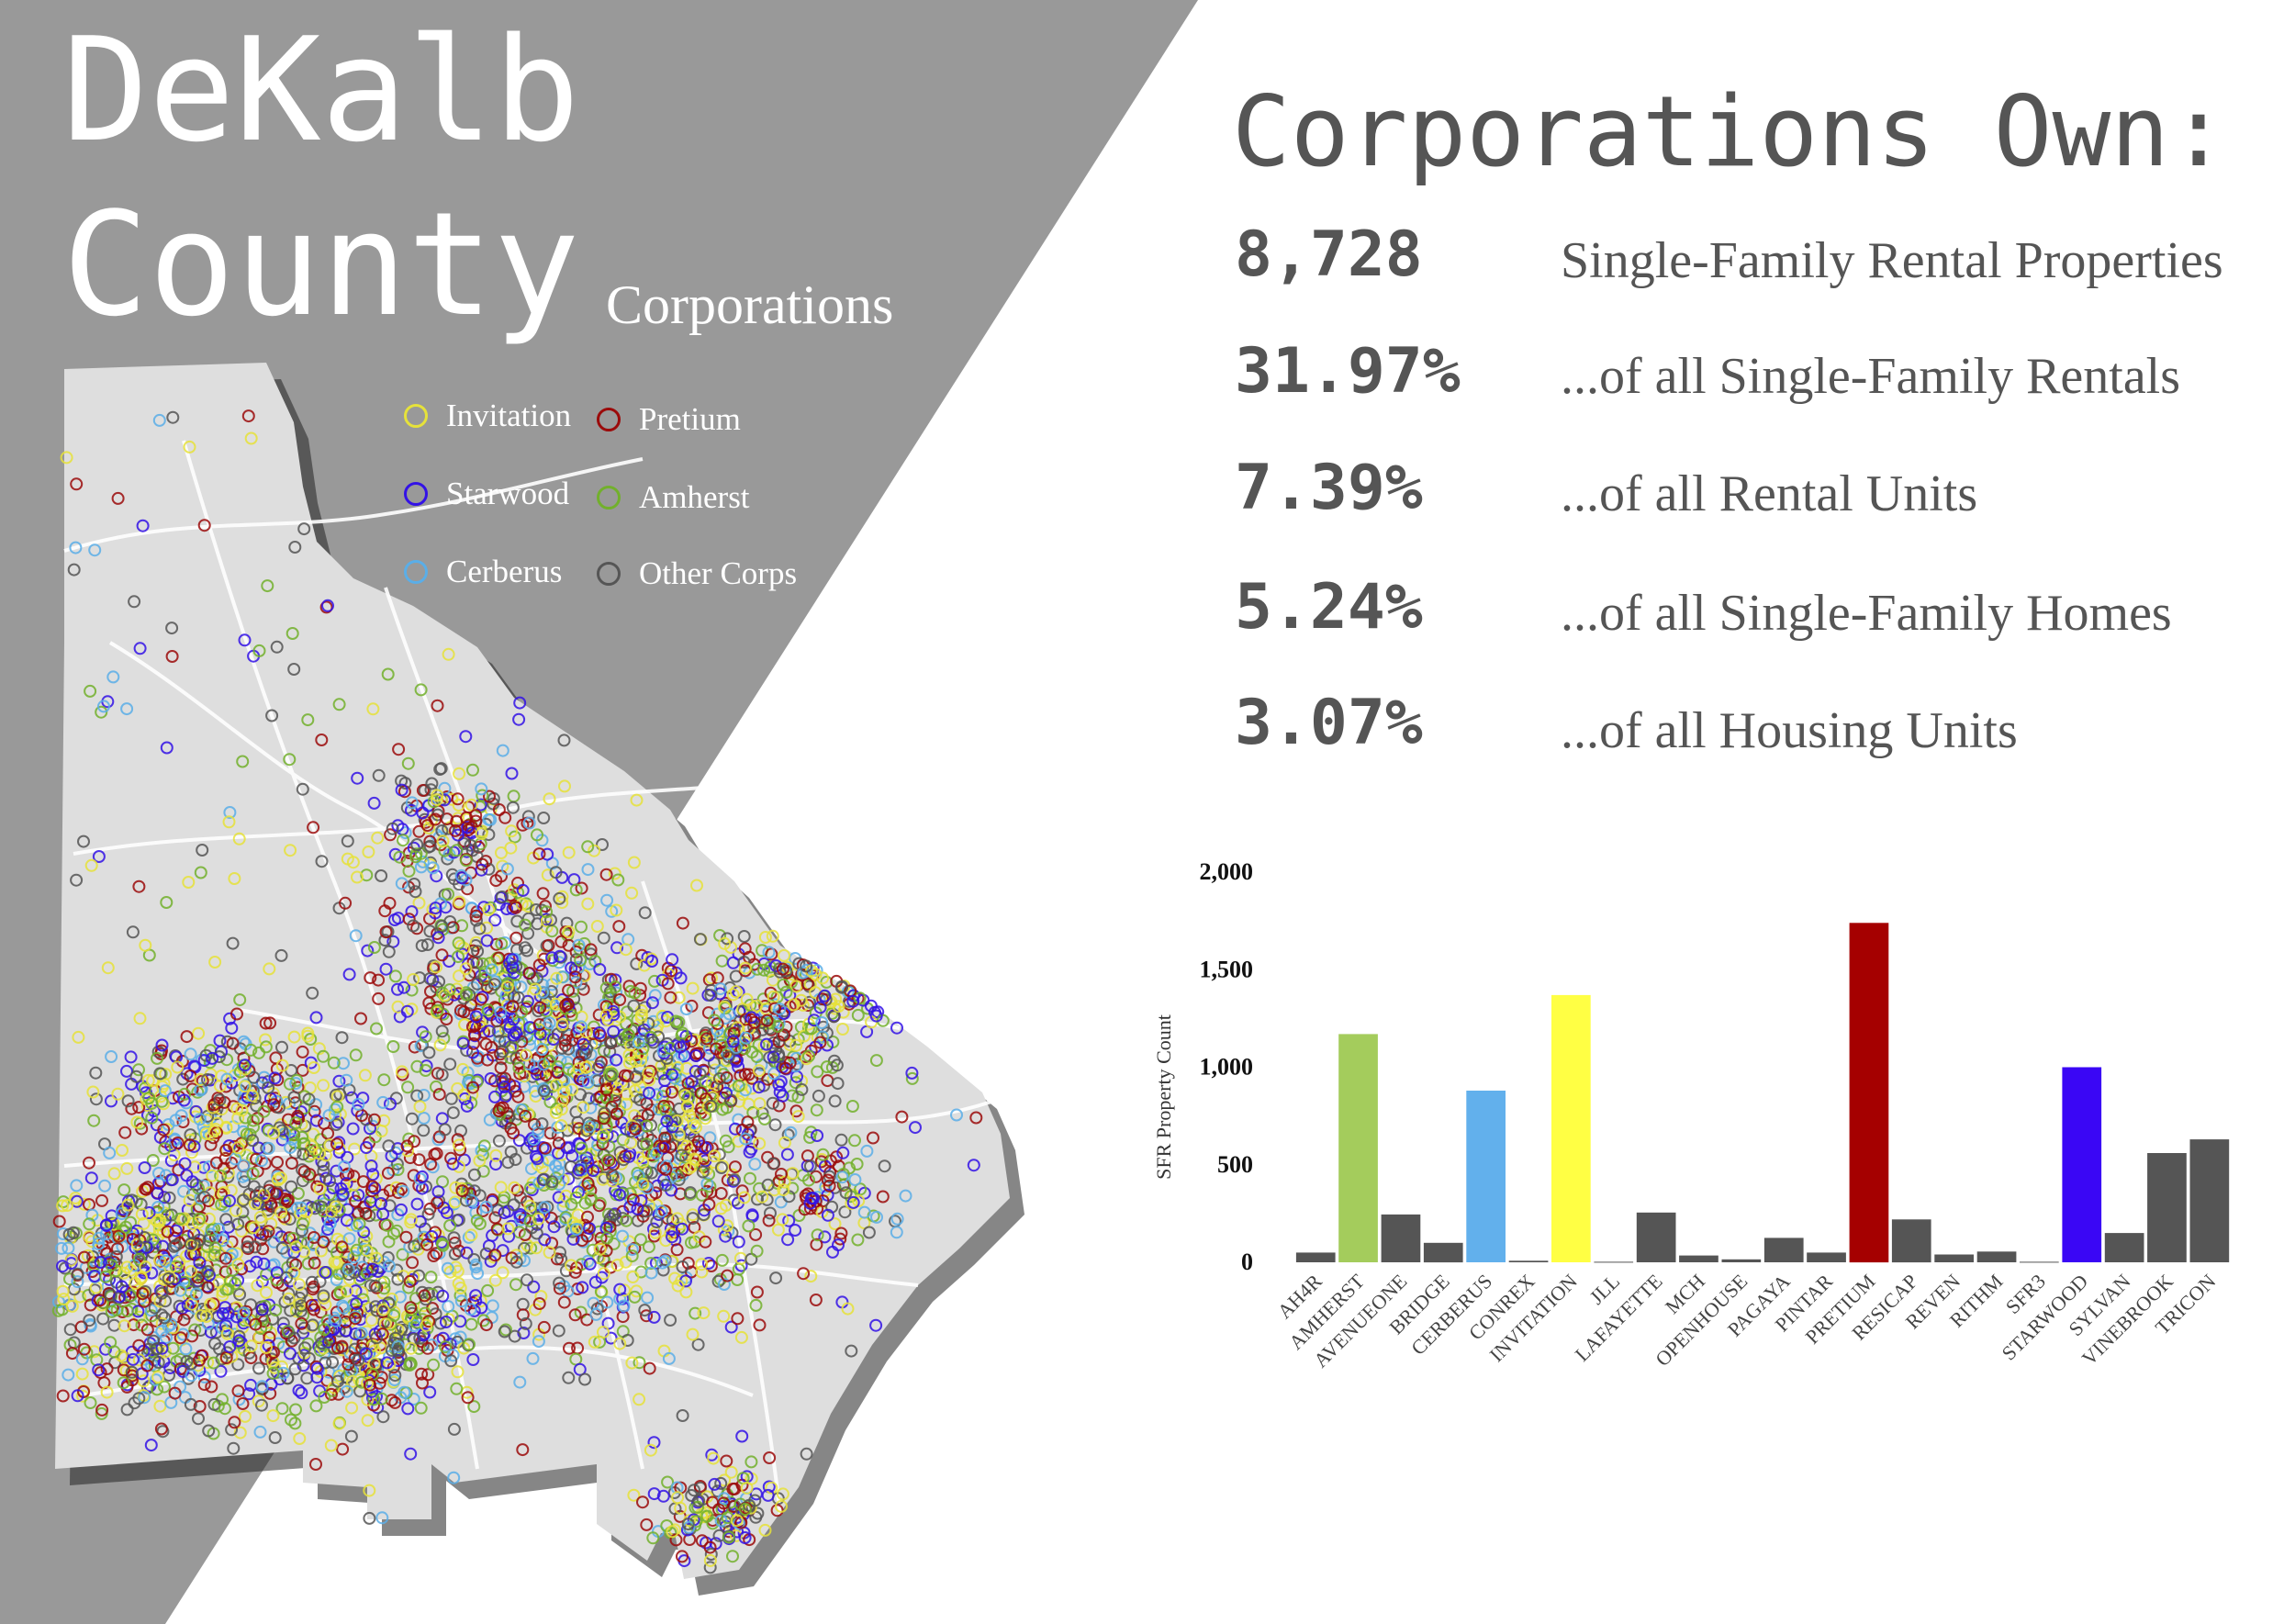 Image resolution: width=2295 pixels, height=1624 pixels. What do you see at coordinates (1486, 1176) in the screenshot?
I see `bar-cerberus` at bounding box center [1486, 1176].